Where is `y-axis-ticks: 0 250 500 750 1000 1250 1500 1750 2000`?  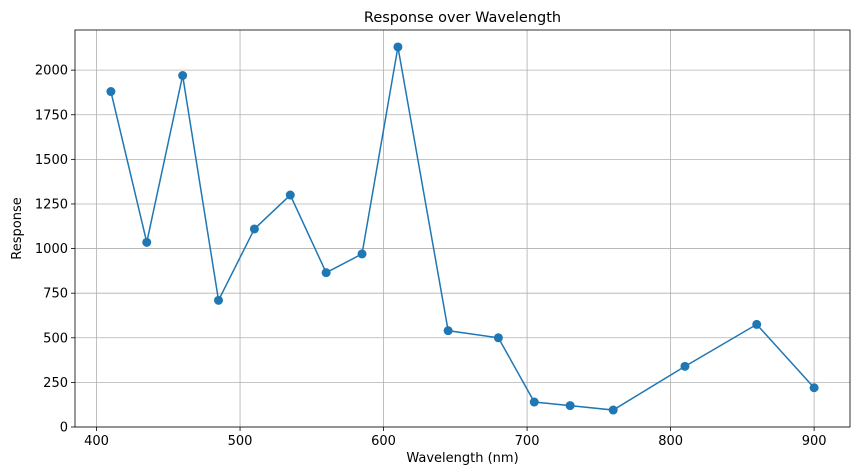
y-axis-ticks: 0 250 500 750 1000 1250 1500 1750 2000 is located at coordinates (55, 250).